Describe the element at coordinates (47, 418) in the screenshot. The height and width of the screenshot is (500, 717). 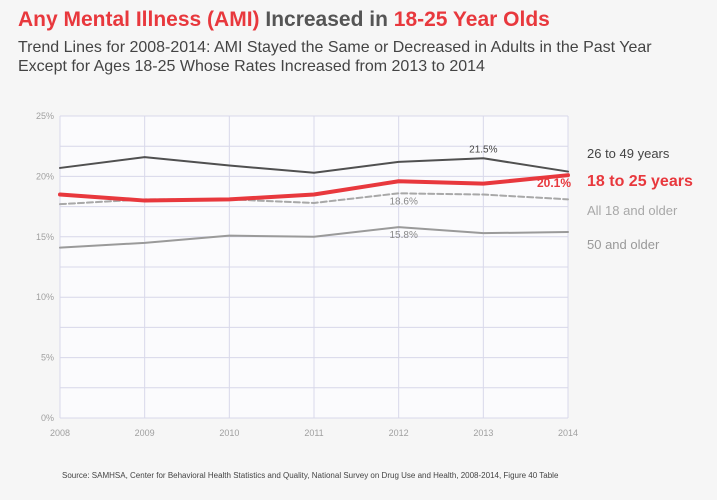
I see `y-tick-label: 0%` at that location.